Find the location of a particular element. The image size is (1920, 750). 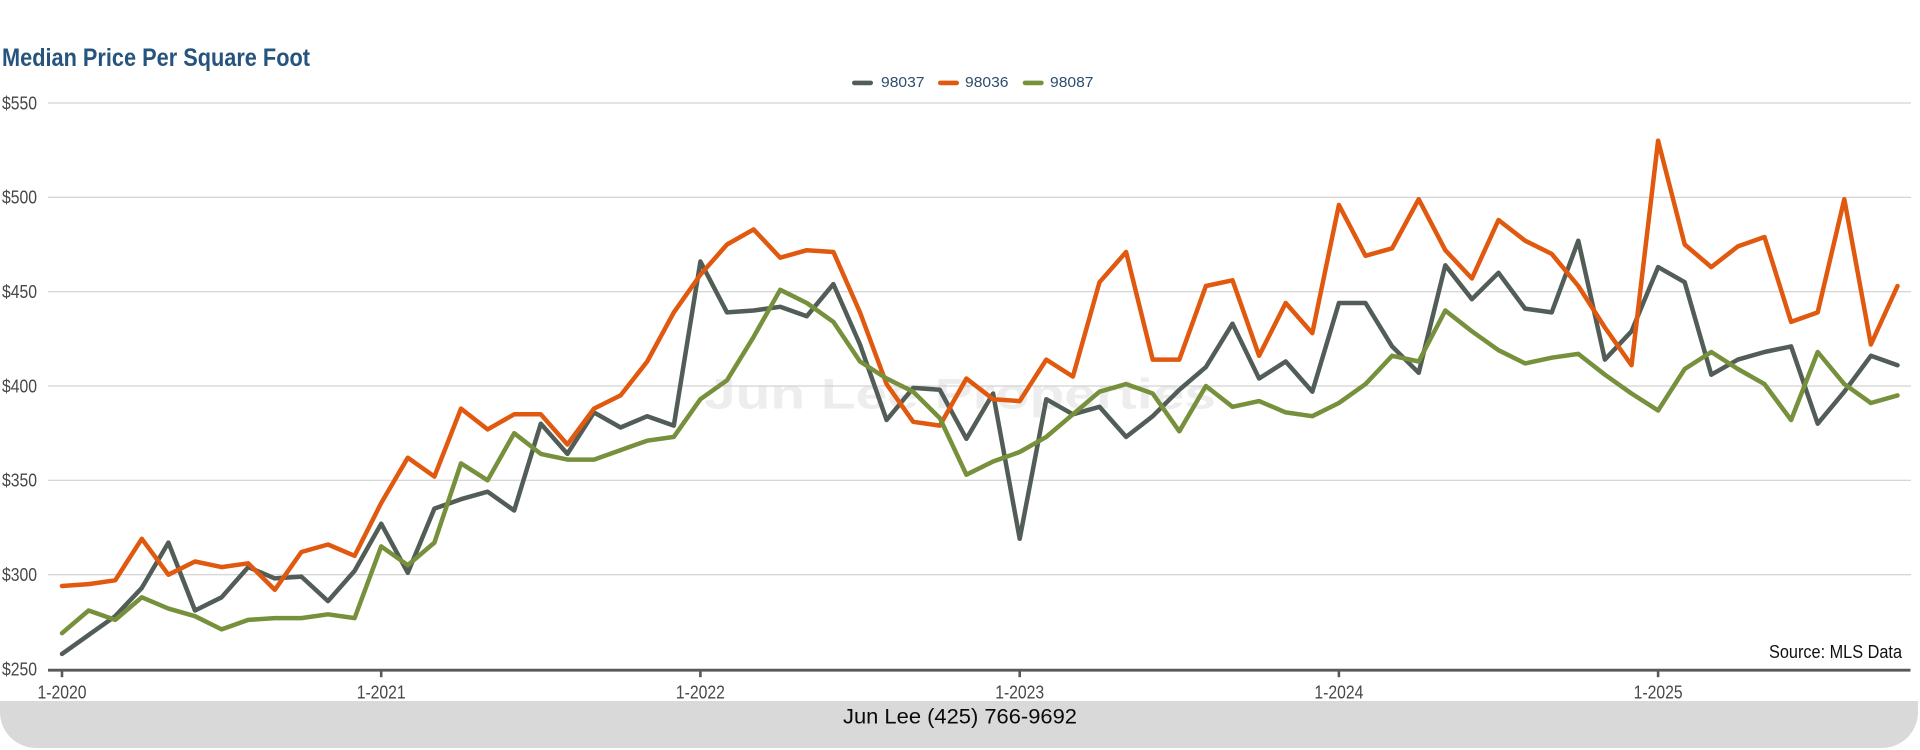

svg-text: 1-2024 is located at coordinates (1338, 691).